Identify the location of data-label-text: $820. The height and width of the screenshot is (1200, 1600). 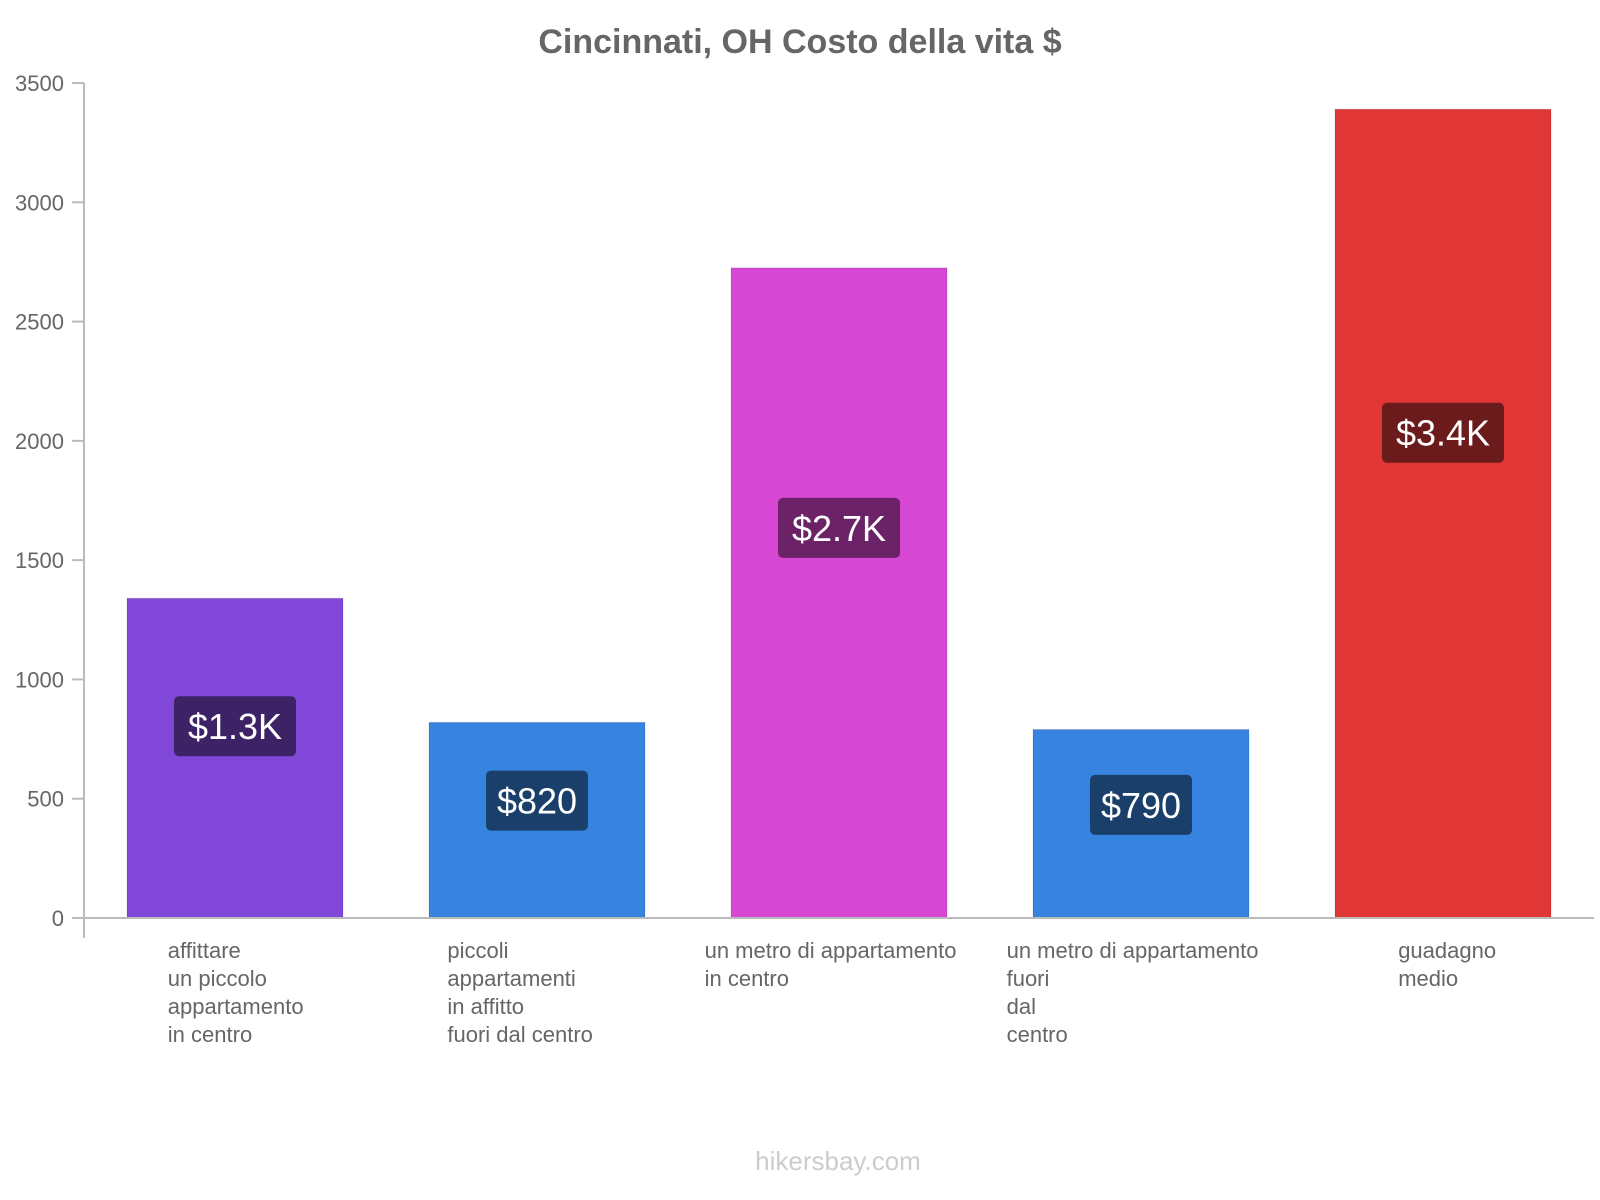
(537, 801).